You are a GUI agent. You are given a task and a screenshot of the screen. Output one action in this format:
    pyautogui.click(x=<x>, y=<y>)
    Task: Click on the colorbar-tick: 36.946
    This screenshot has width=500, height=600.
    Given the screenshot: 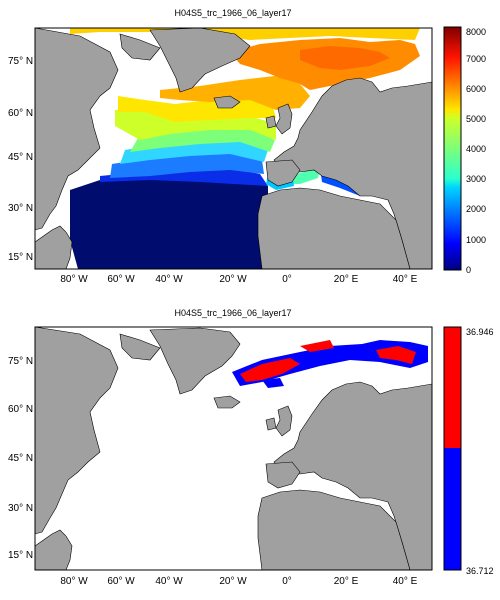 What is the action you would take?
    pyautogui.click(x=480, y=332)
    